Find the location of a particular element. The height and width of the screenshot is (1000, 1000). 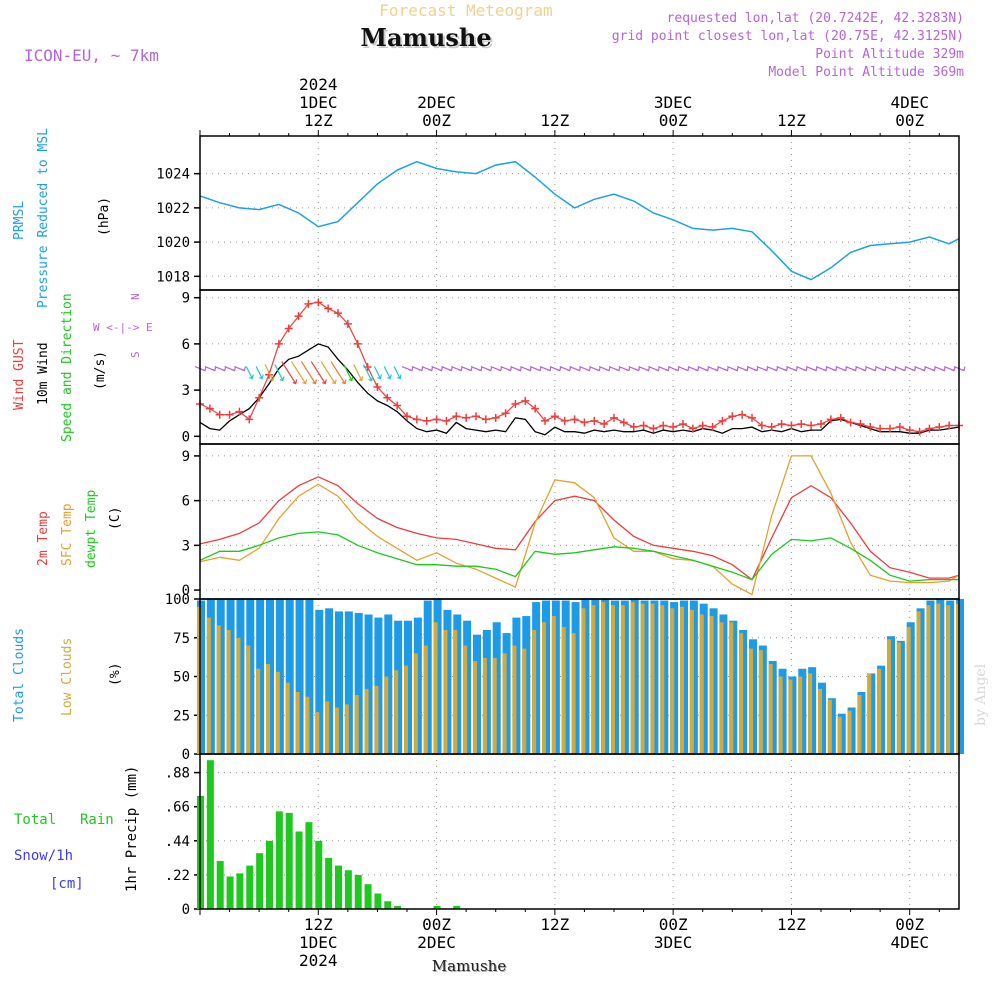

y-tick-label: 75 is located at coordinates (181, 639).